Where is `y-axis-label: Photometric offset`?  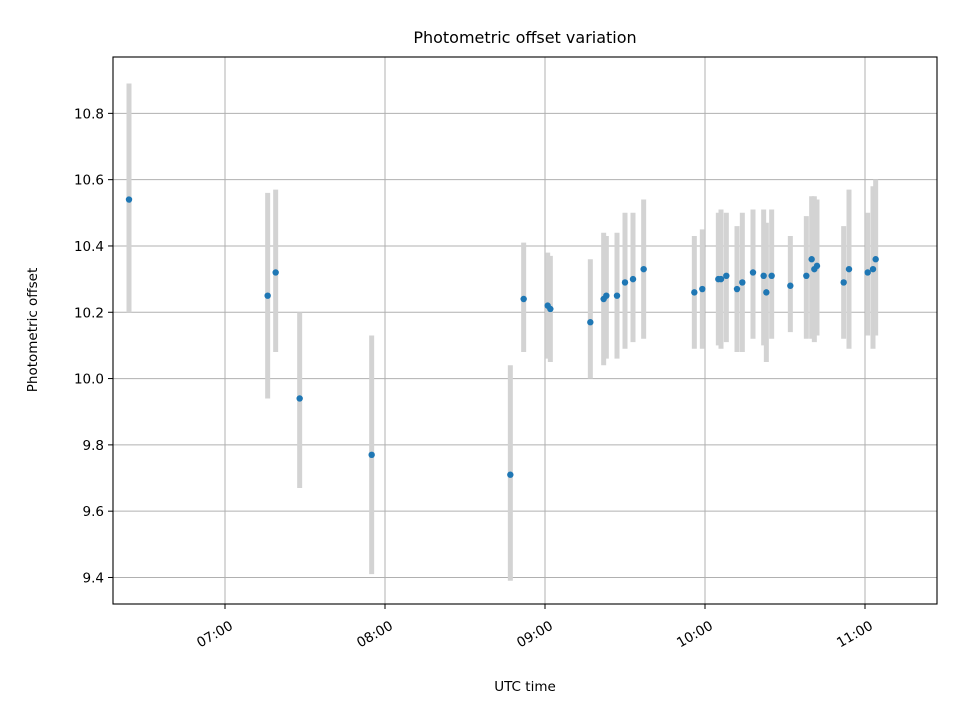 y-axis-label: Photometric offset is located at coordinates (33, 330).